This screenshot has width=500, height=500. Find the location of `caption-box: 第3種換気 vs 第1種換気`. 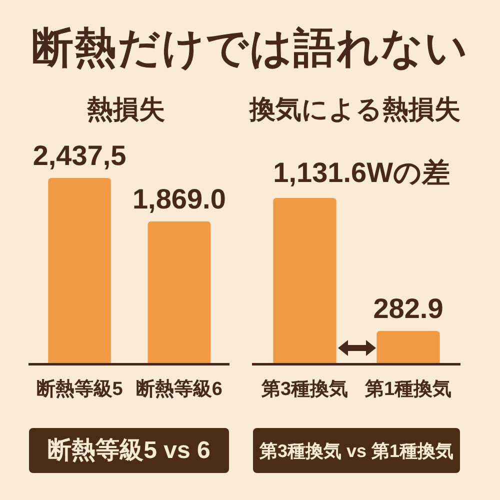

caption-box: 第3種換気 vs 第1種換気 is located at coordinates (356, 450).